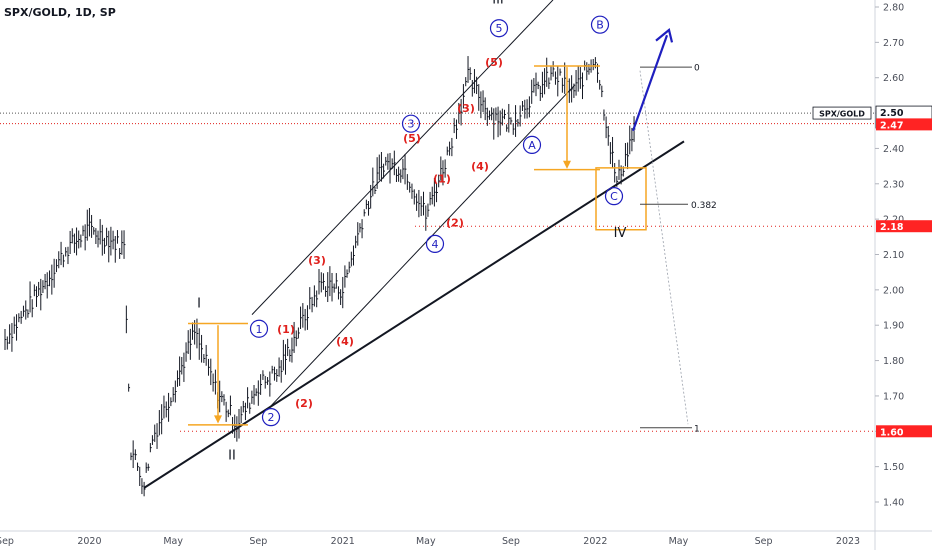  What do you see at coordinates (891, 125) in the screenshot?
I see `current-price-tag: 2.47` at bounding box center [891, 125].